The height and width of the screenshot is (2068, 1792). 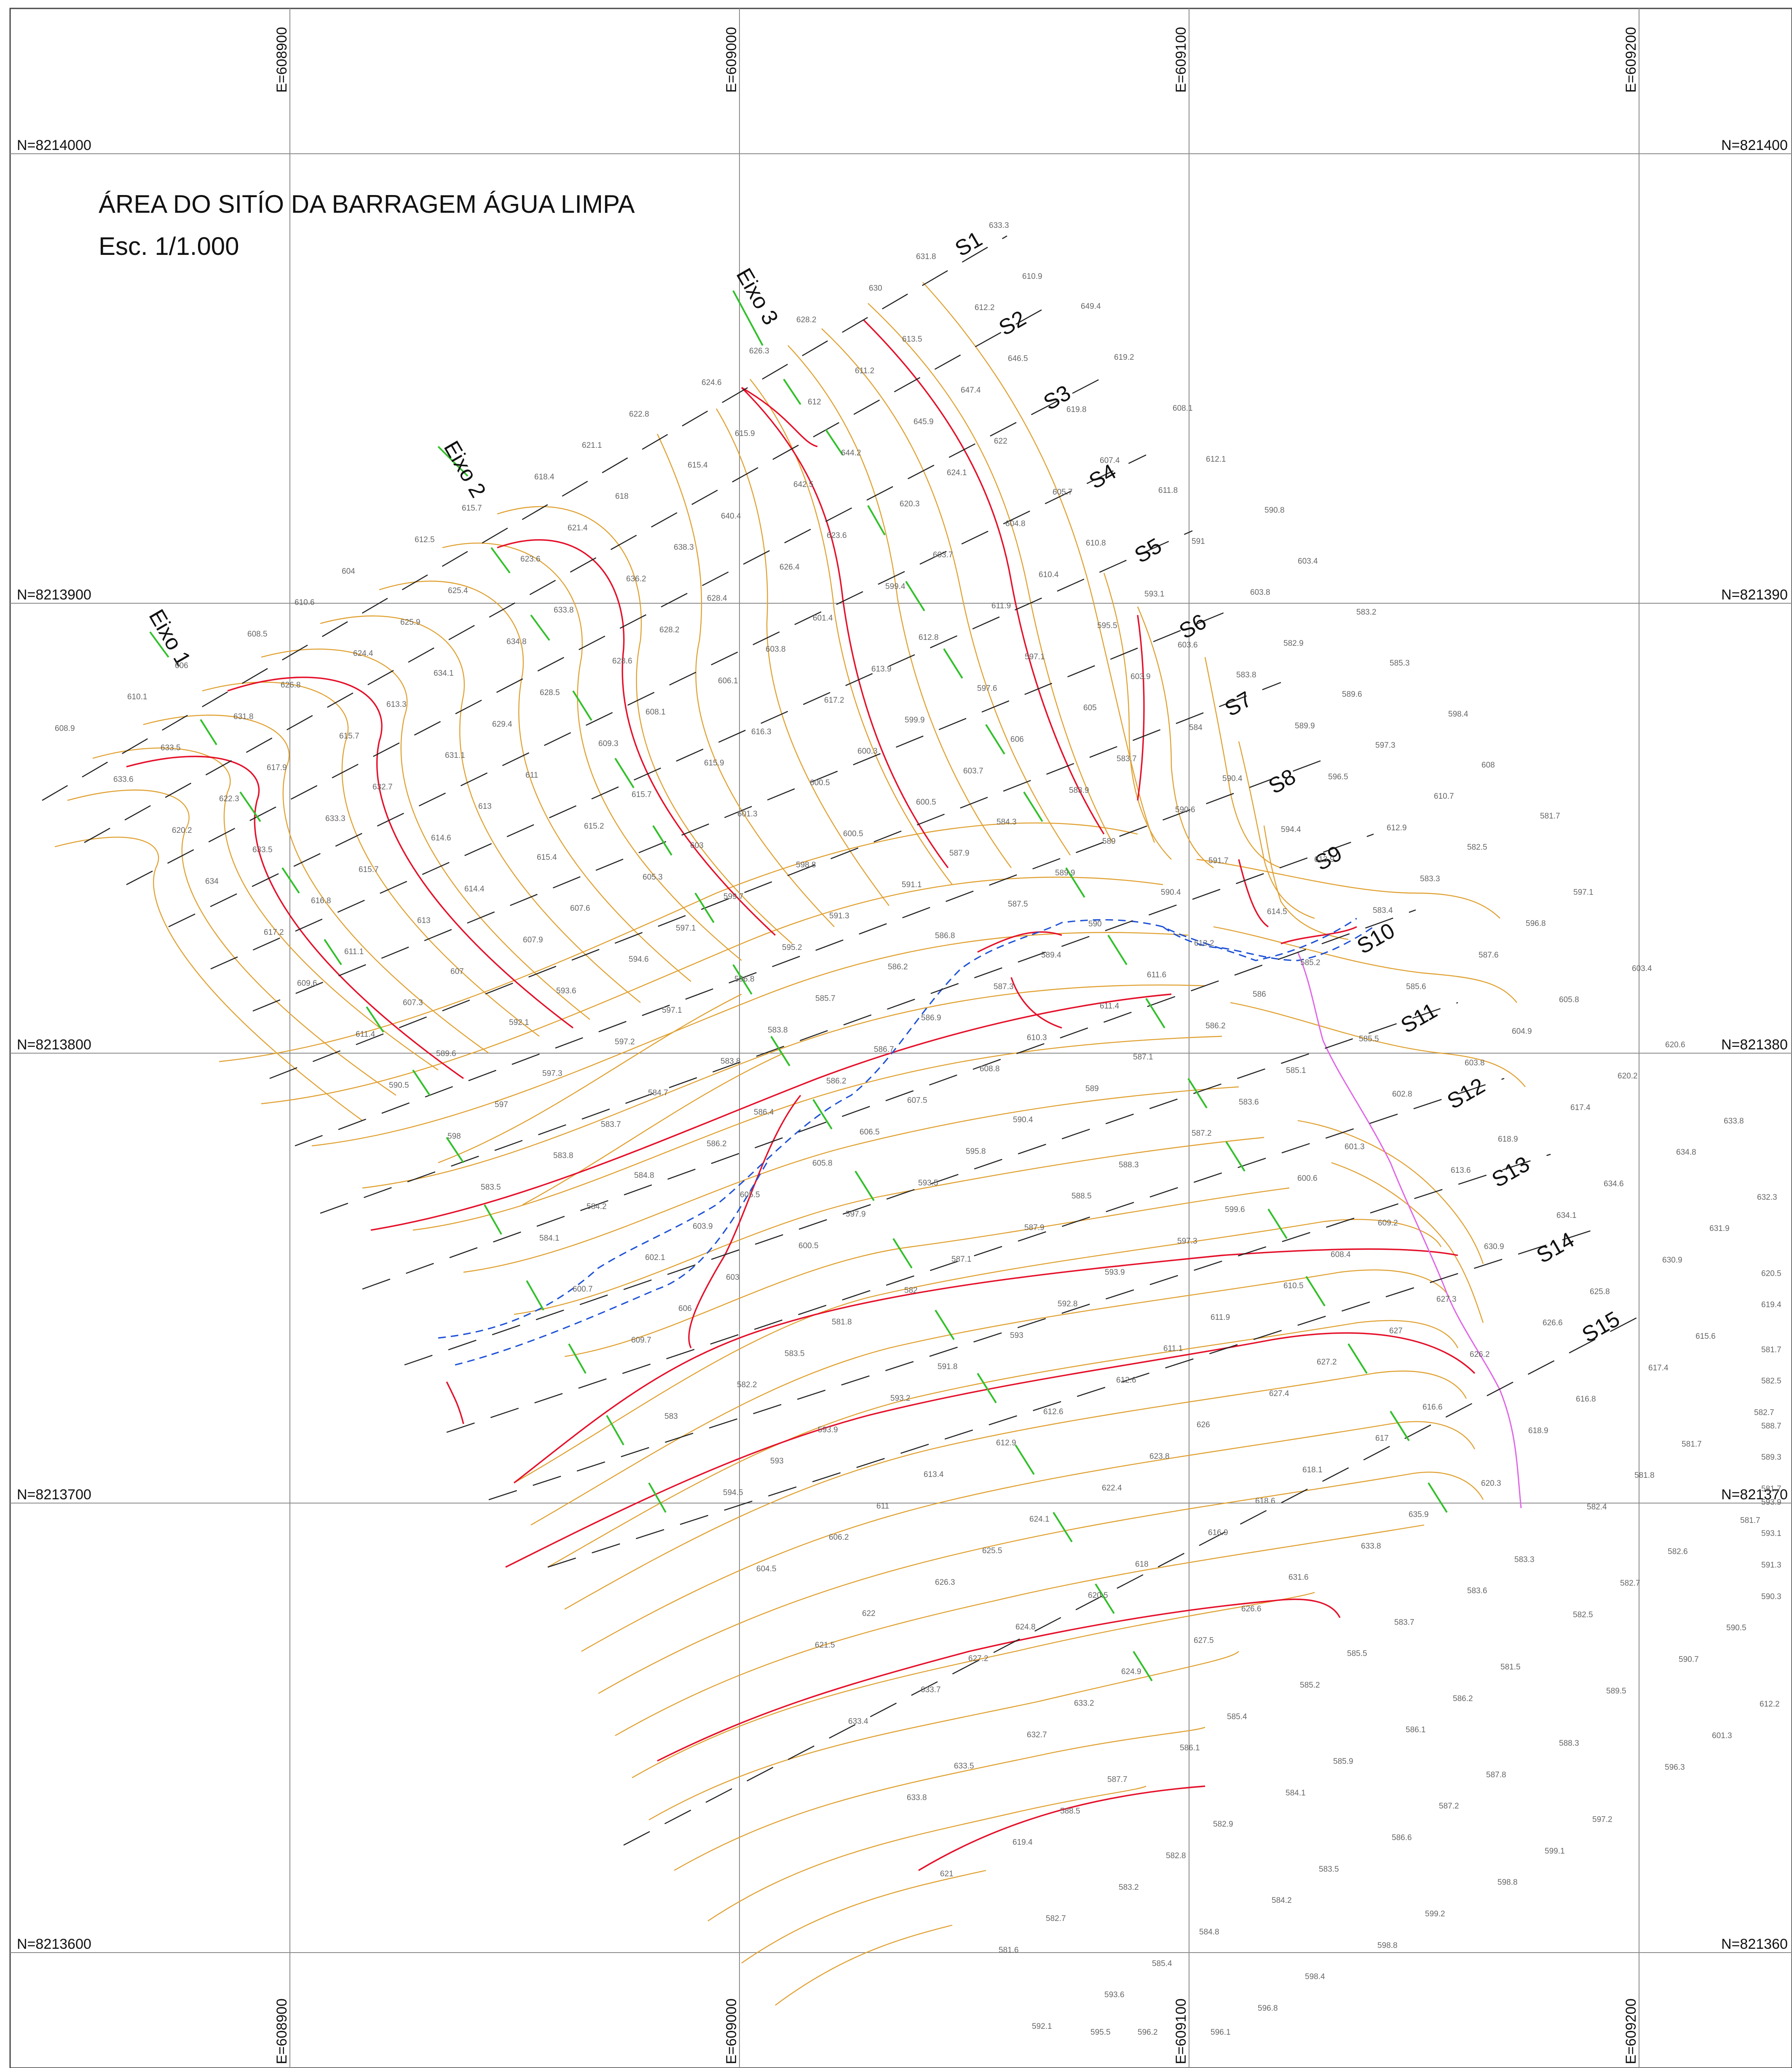 I want to click on spot-elevation-label: 586.1, so click(x=1416, y=1730).